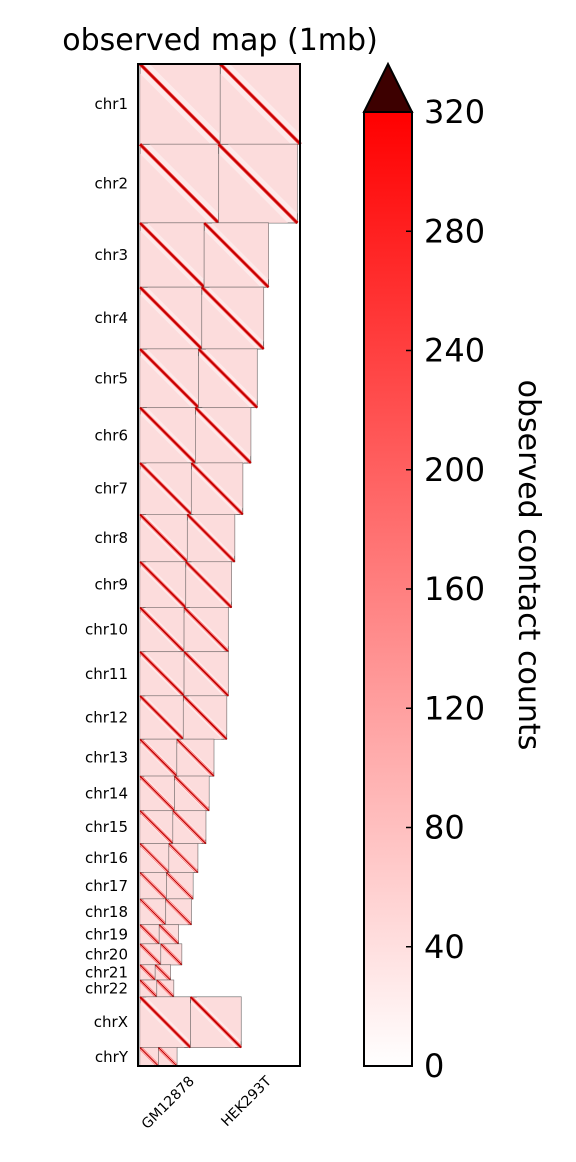  What do you see at coordinates (111, 378) in the screenshot?
I see `chromosome-label: chr5` at bounding box center [111, 378].